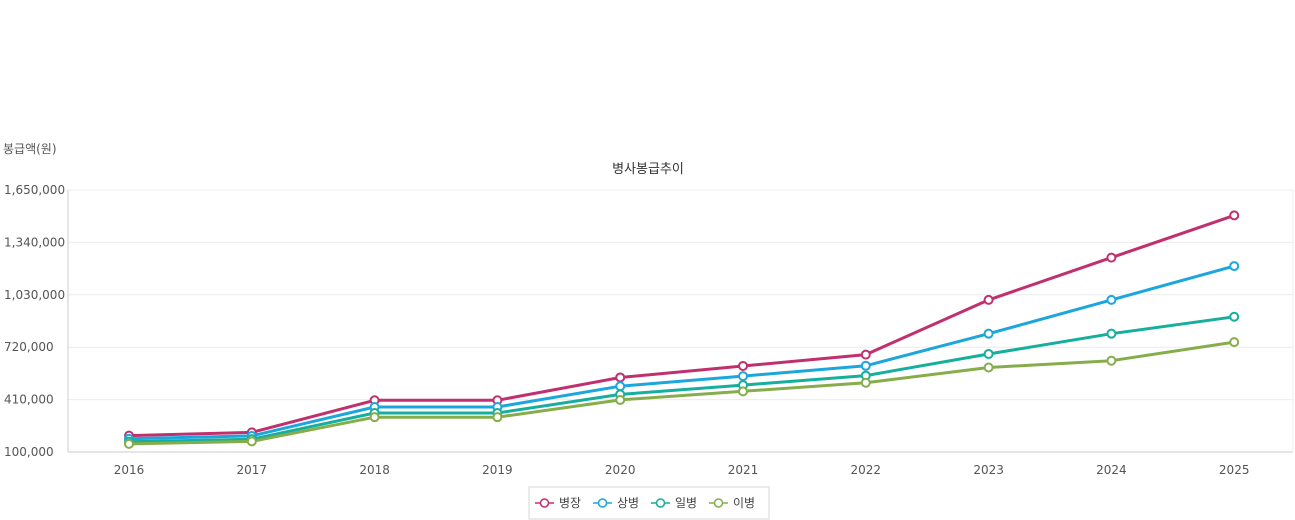 The width and height of the screenshot is (1295, 520). I want to click on legend: 병장 상병 일병 이병, so click(649, 503).